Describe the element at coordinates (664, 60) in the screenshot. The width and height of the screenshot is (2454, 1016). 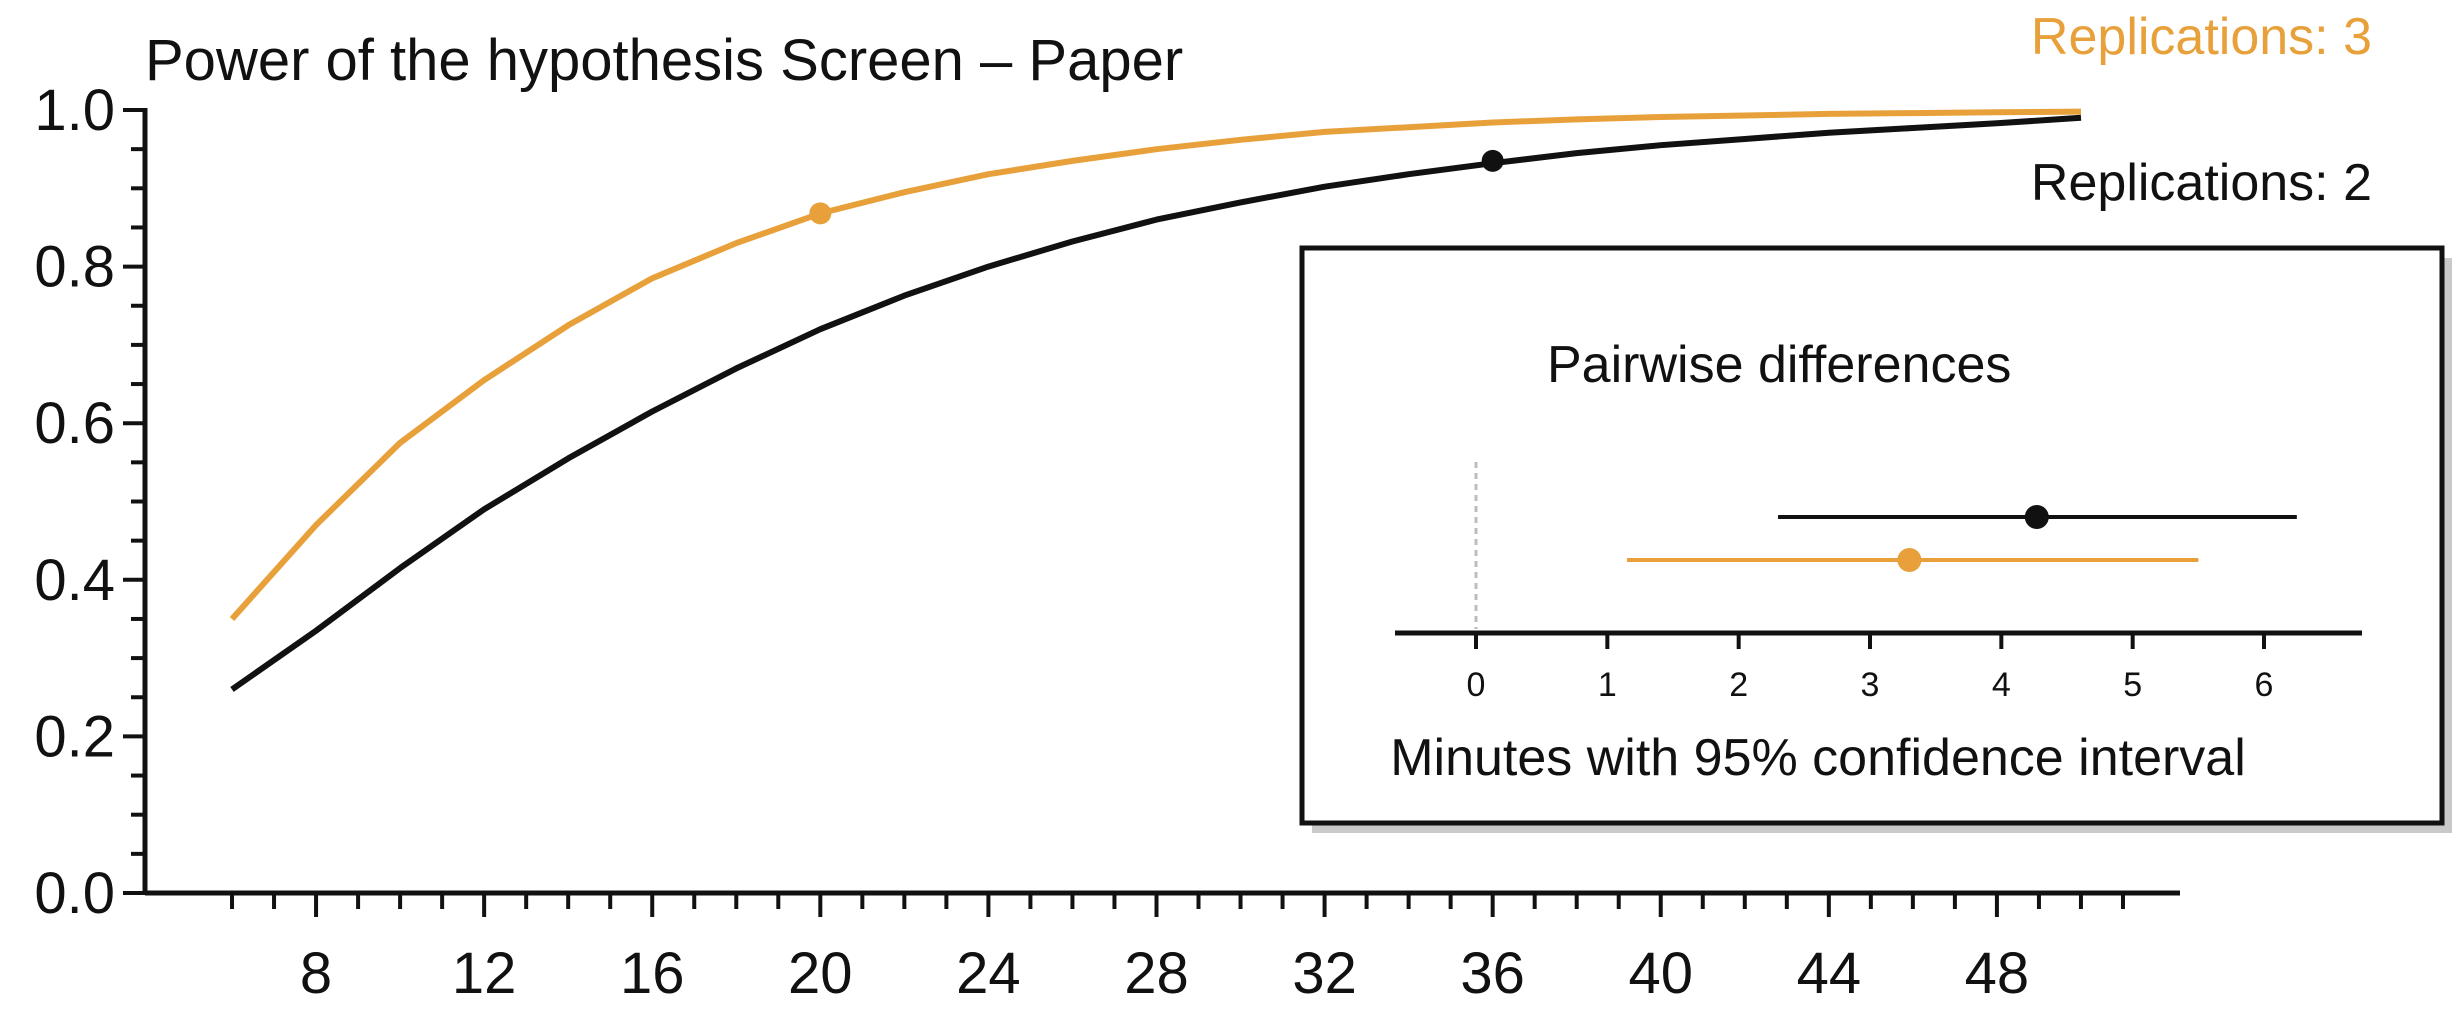
I see `chart-title: Power of the hypothesis Screen – Paper` at that location.